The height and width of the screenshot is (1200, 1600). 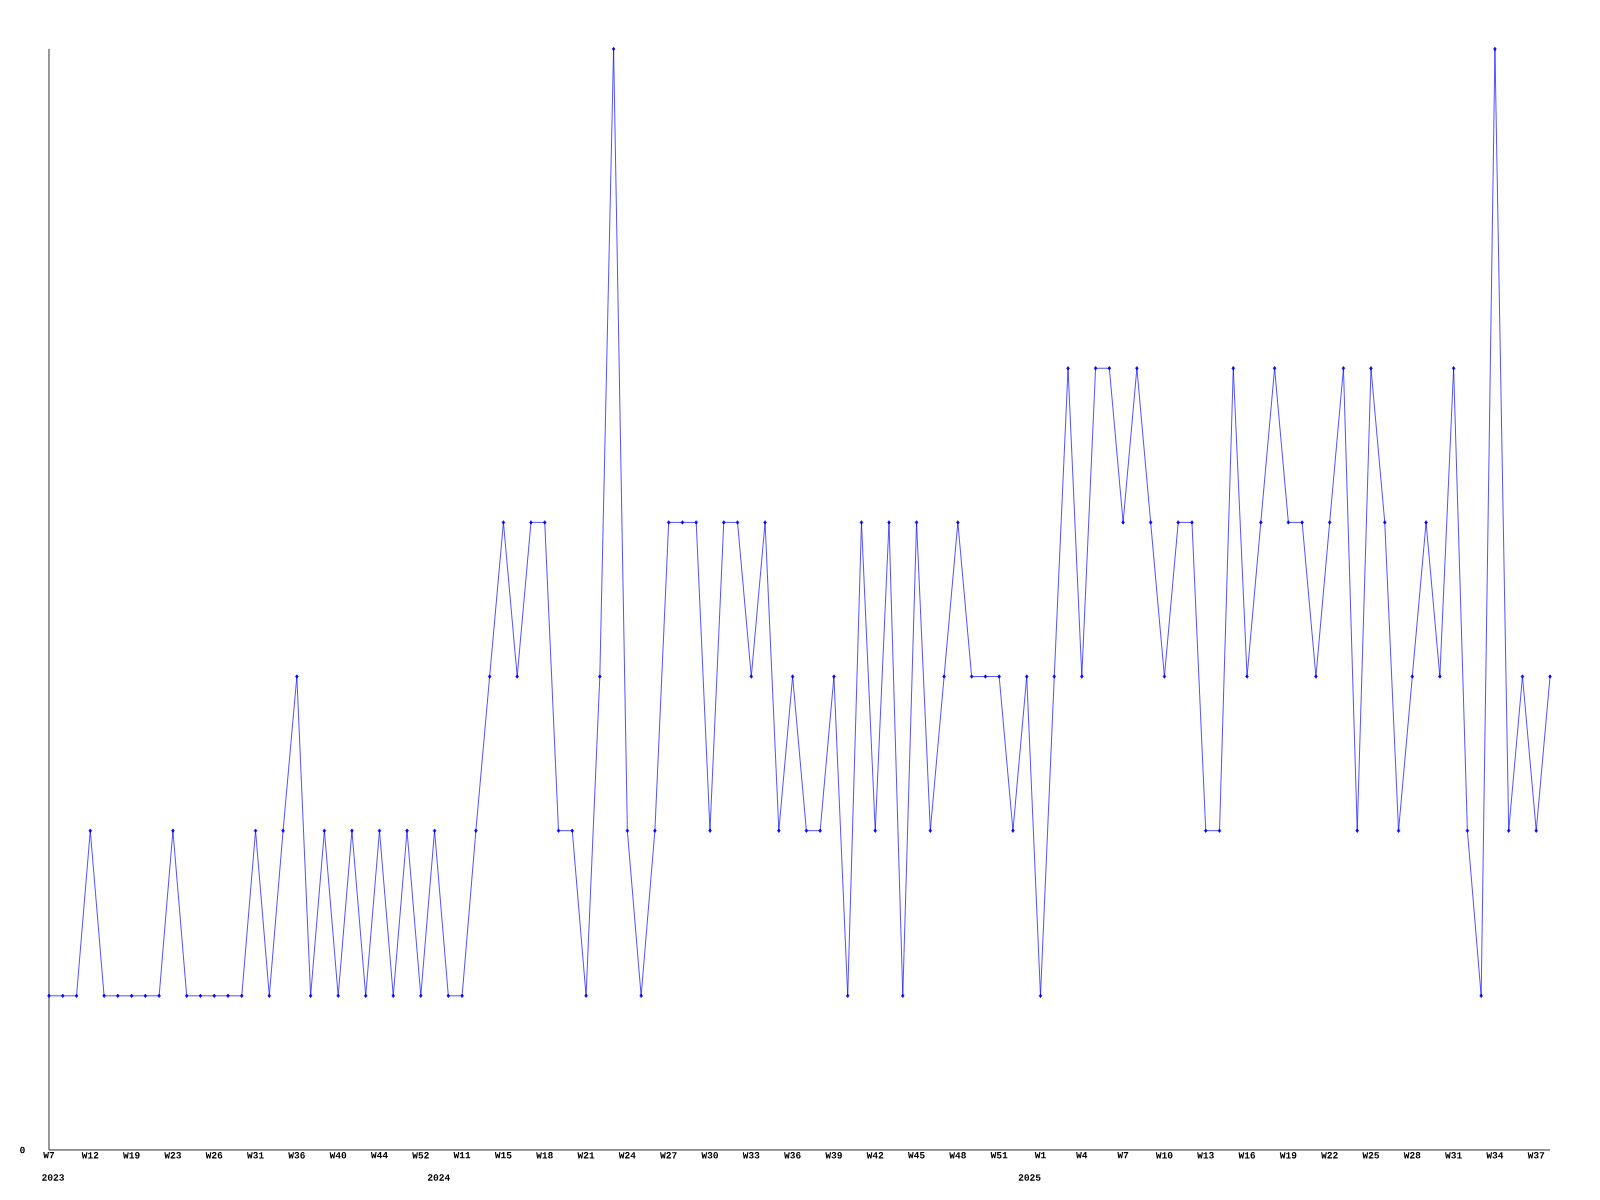 What do you see at coordinates (503, 1155) in the screenshot?
I see `x-tick-label: W15` at bounding box center [503, 1155].